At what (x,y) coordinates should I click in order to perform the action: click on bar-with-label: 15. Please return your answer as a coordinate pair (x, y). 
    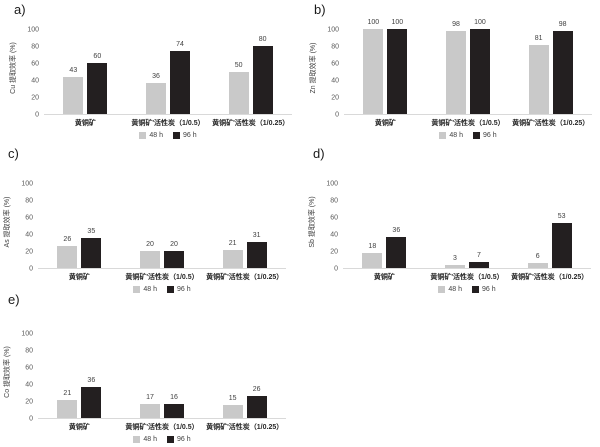
    Looking at the image, I should click on (232, 406).